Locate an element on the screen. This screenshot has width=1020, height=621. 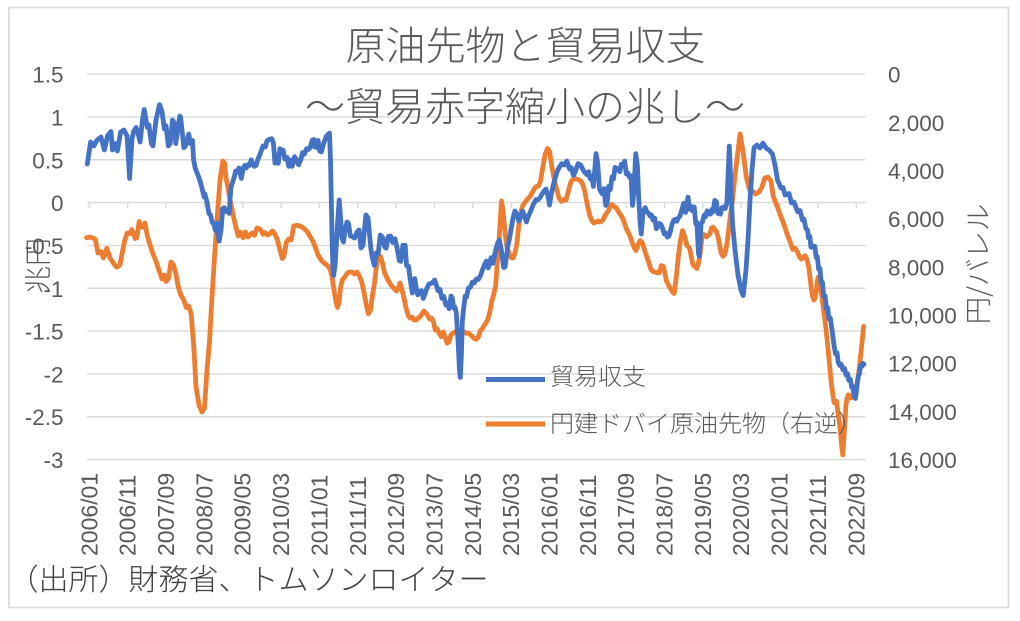
svg-text: 2016/11 is located at coordinates (588, 515).